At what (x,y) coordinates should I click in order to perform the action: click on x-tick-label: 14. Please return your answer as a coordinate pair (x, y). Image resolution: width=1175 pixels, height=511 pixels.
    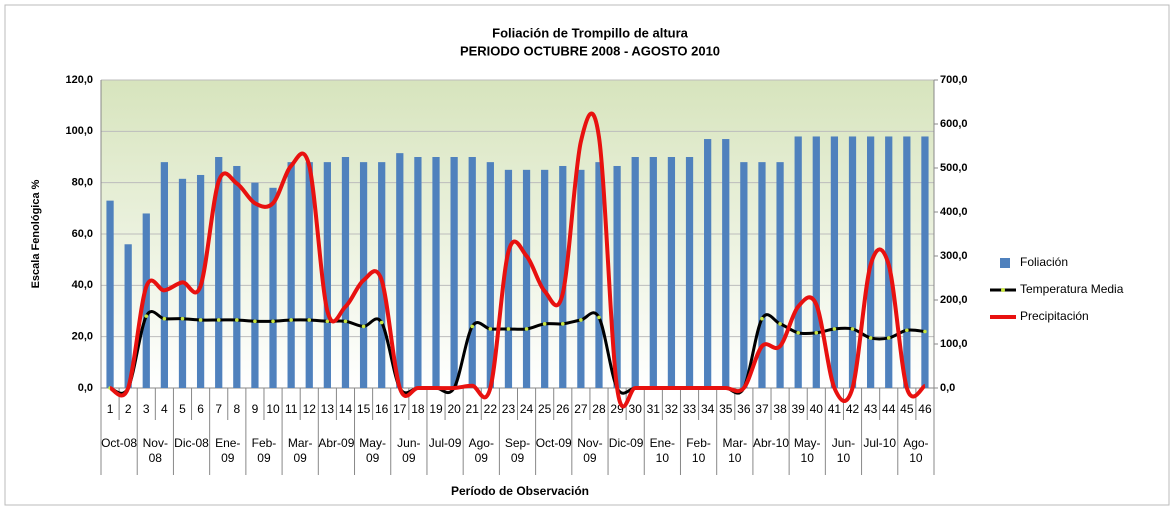
    Looking at the image, I should click on (346, 409).